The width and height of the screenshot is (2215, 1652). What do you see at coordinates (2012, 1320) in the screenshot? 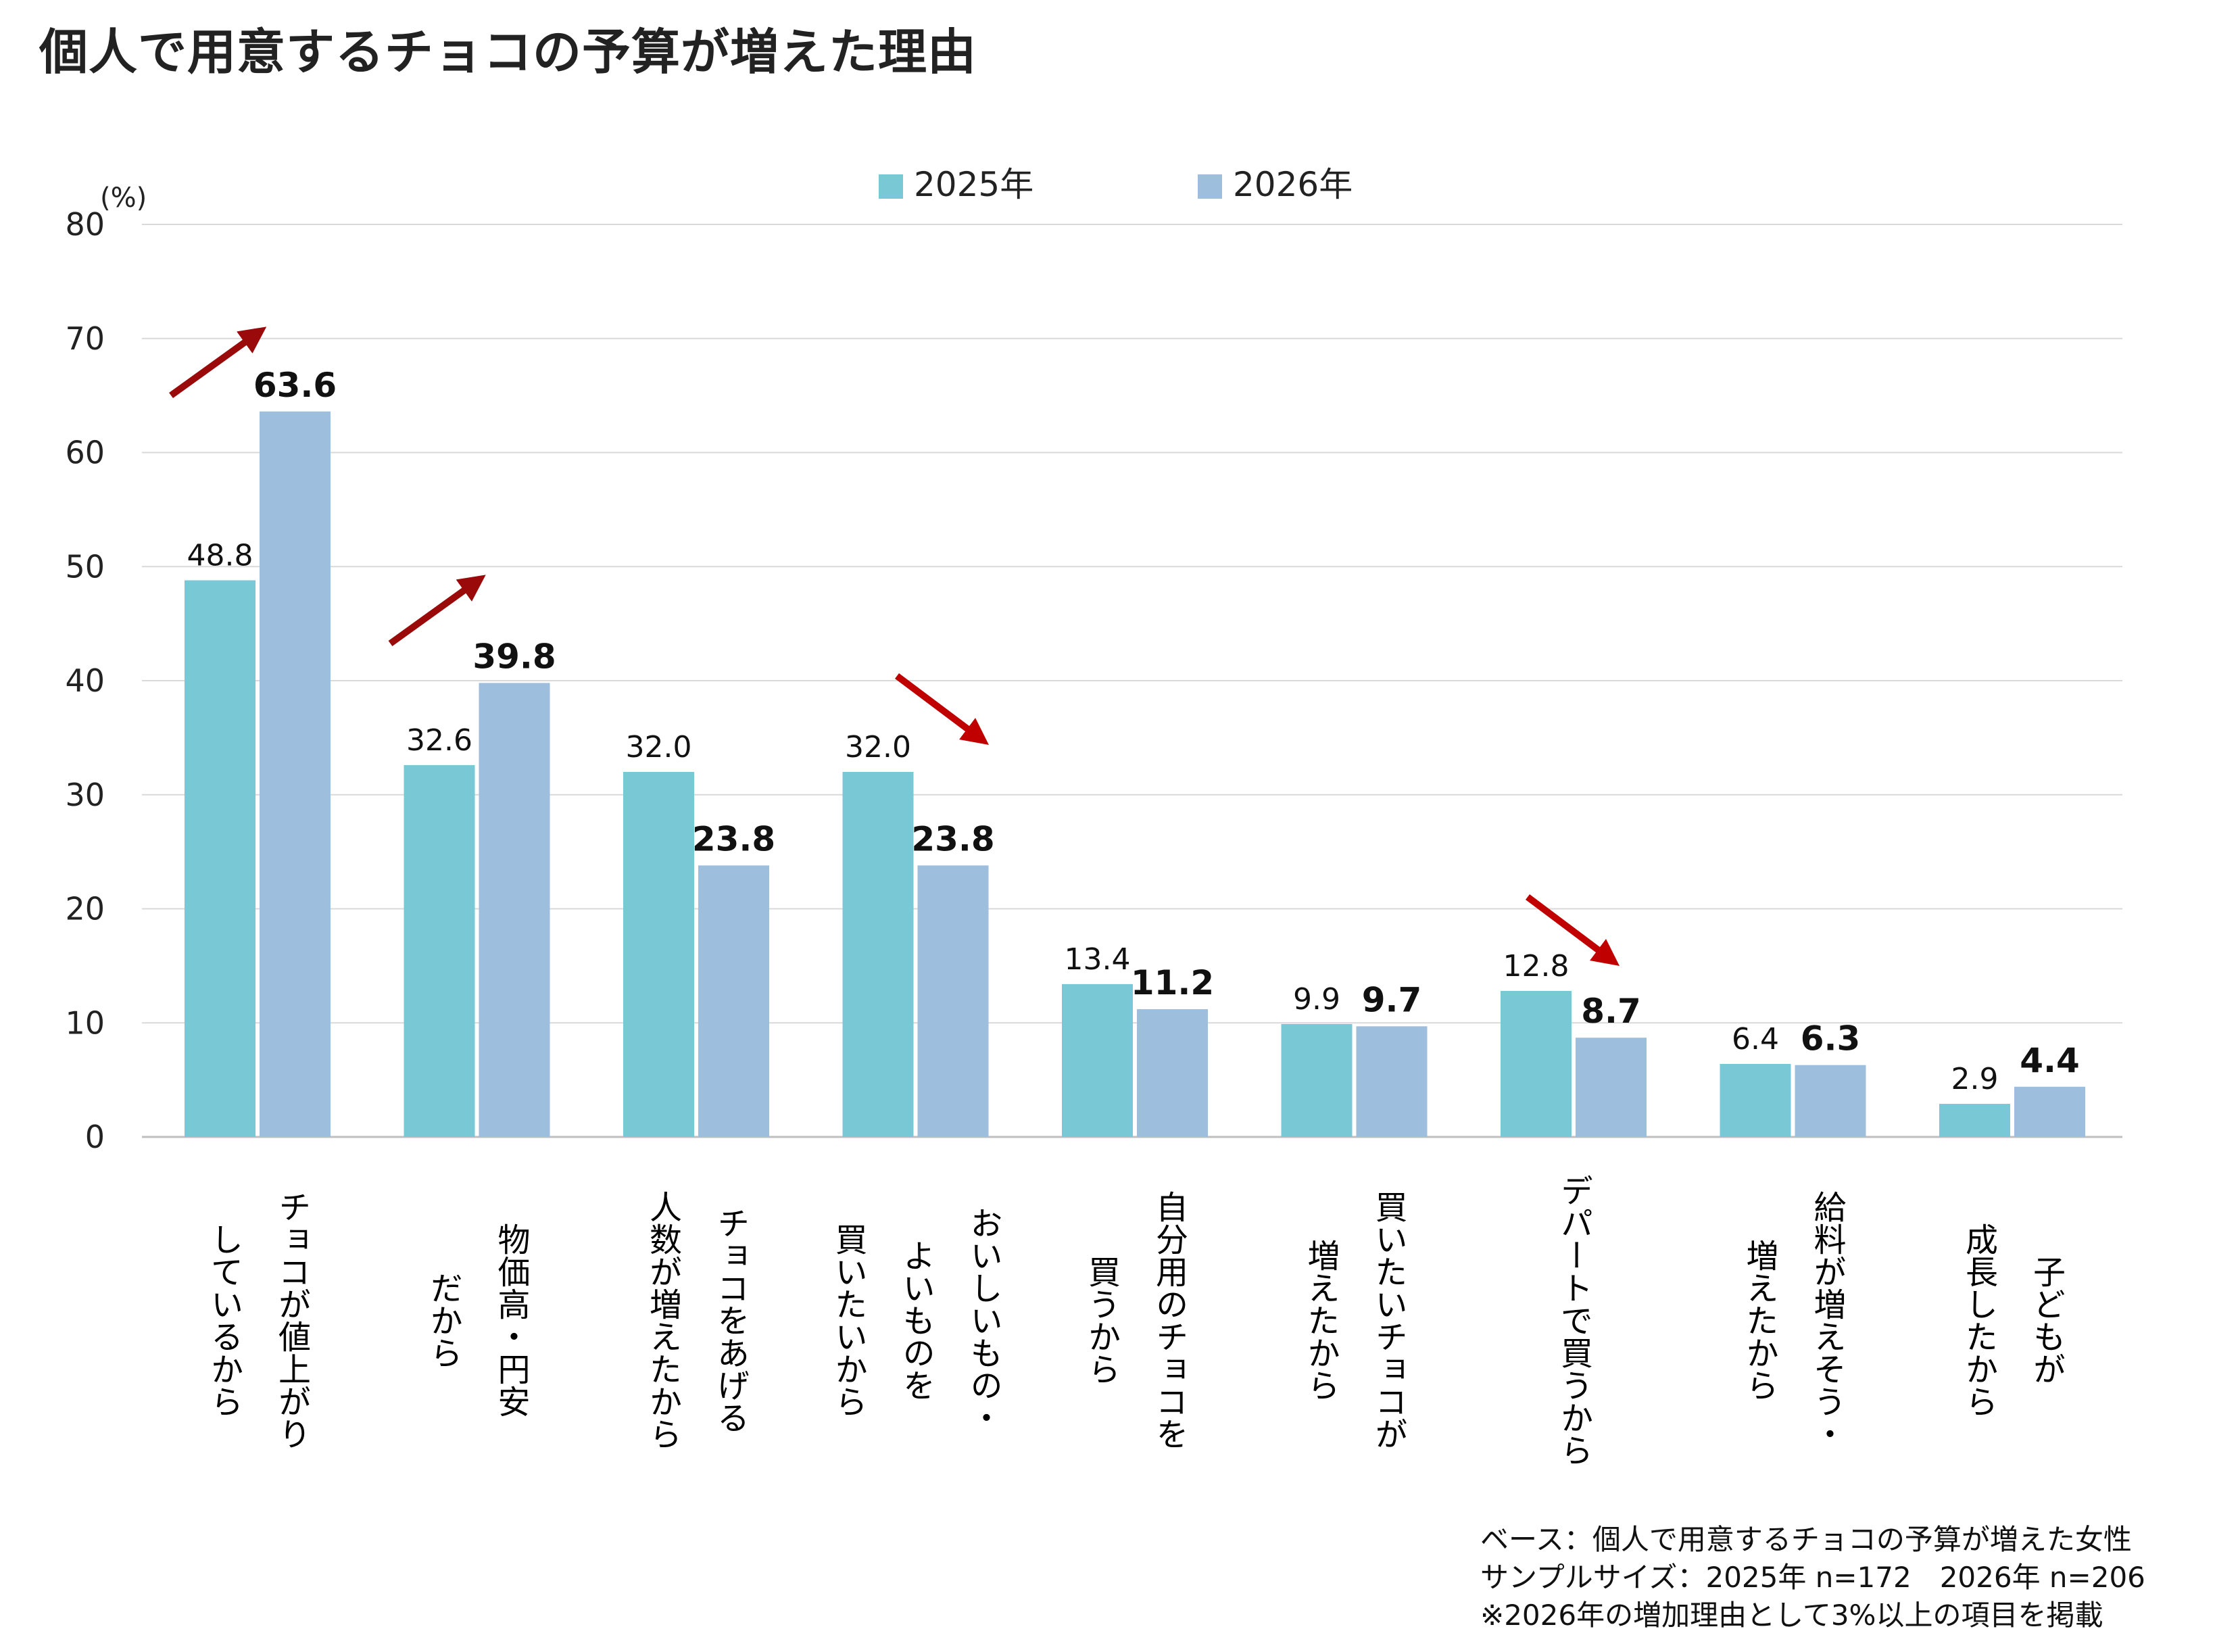
I see `x-tick-label: 子どもが 成長したから` at bounding box center [2012, 1320].